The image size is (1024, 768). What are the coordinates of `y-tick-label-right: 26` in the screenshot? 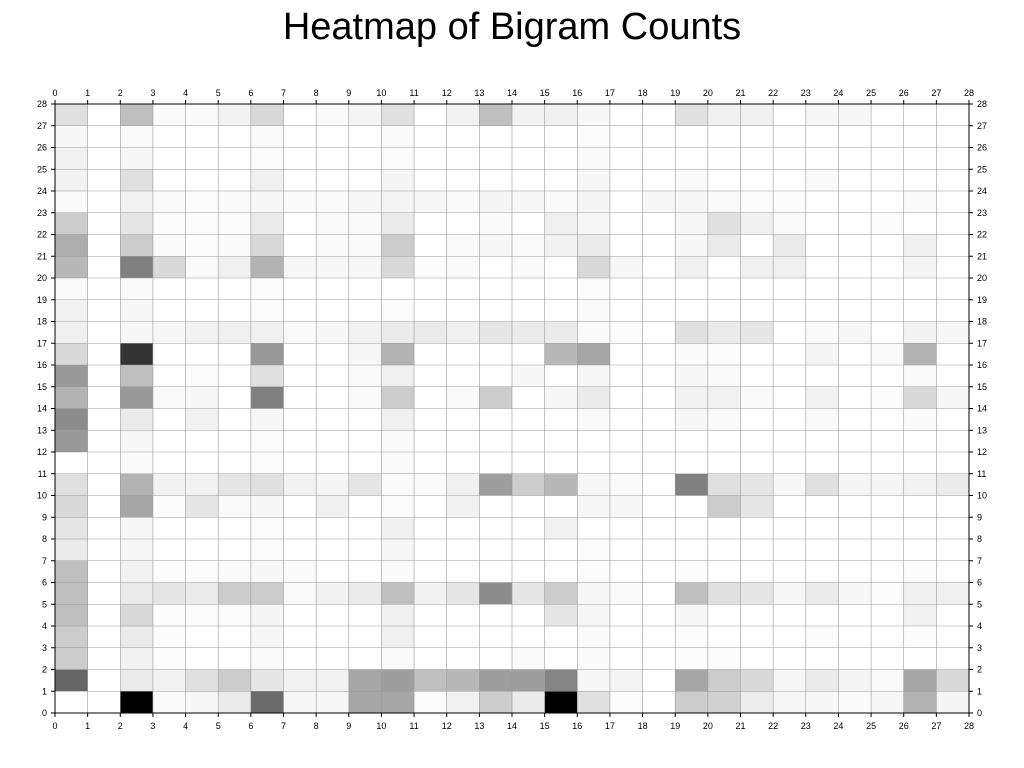 It's located at (982, 148).